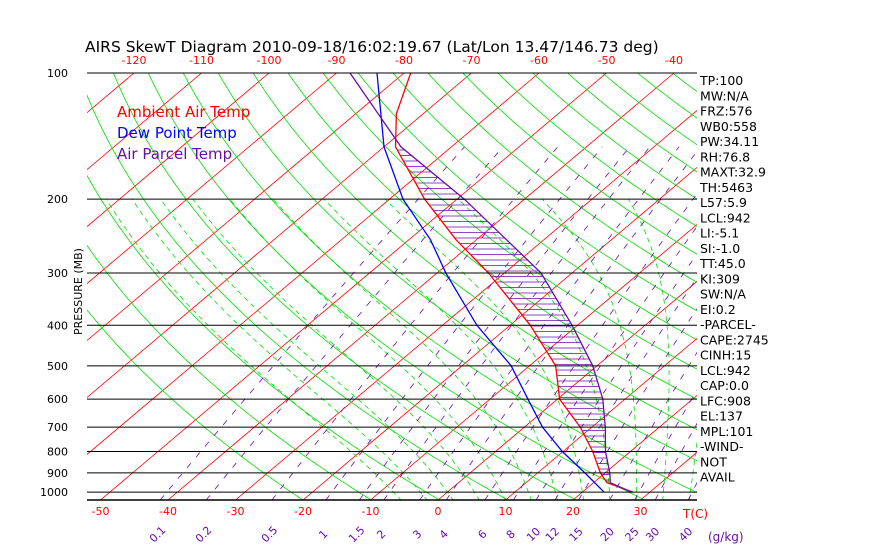  Describe the element at coordinates (134, 60) in the screenshot. I see `top-temp-tick-label: -120` at that location.